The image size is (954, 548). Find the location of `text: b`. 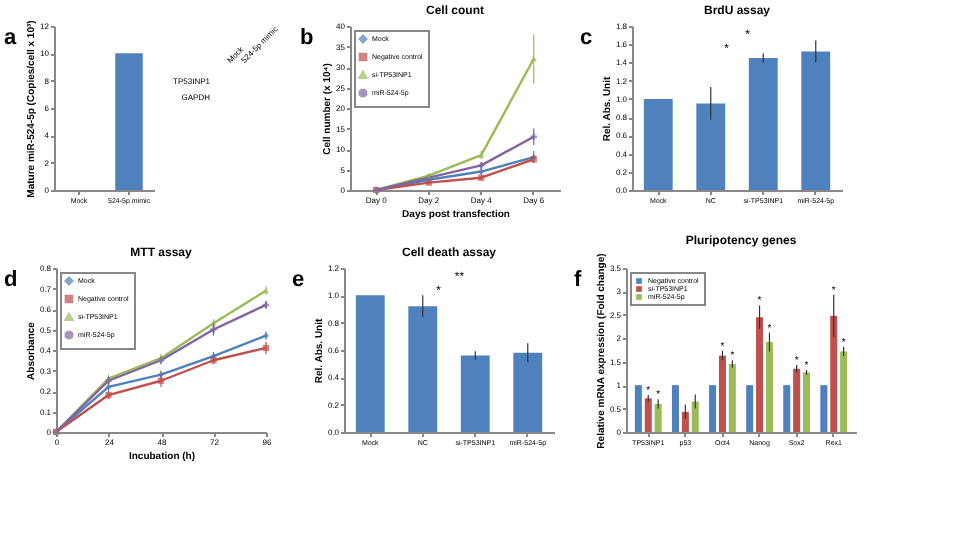

text: b is located at coordinates (307, 38).